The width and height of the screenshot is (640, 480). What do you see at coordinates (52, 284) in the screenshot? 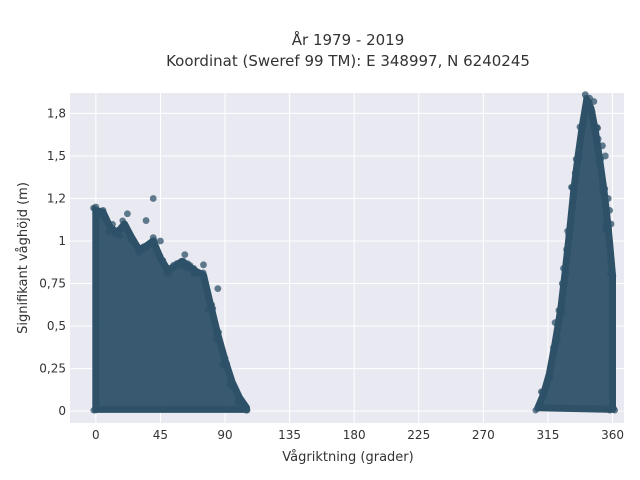
I see `y-tick-label: 0,75` at bounding box center [52, 284].